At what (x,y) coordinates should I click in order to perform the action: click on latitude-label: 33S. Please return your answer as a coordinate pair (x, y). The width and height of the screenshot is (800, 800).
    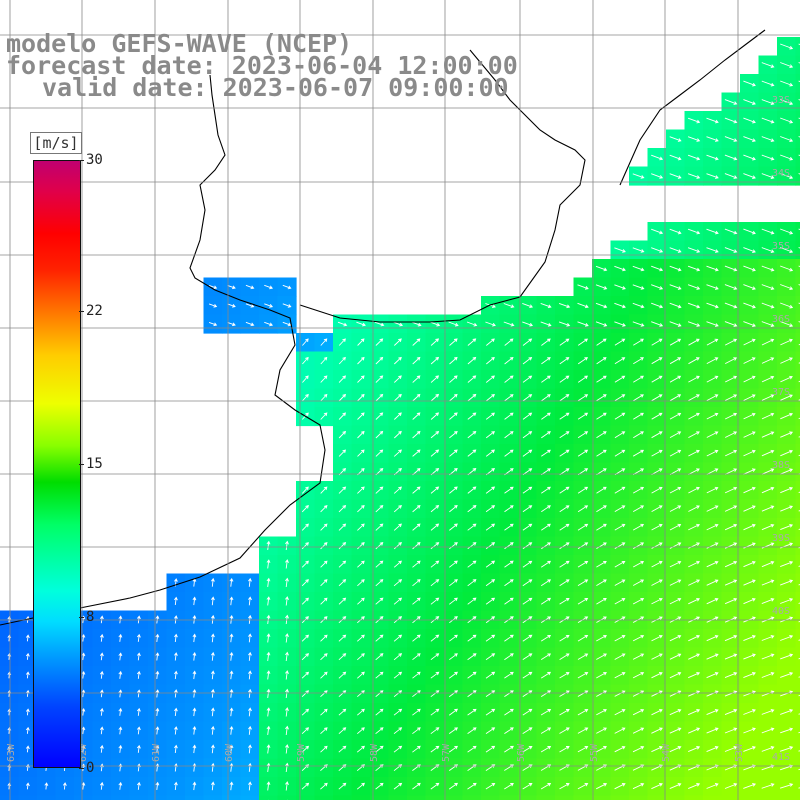
    Looking at the image, I should click on (781, 100).